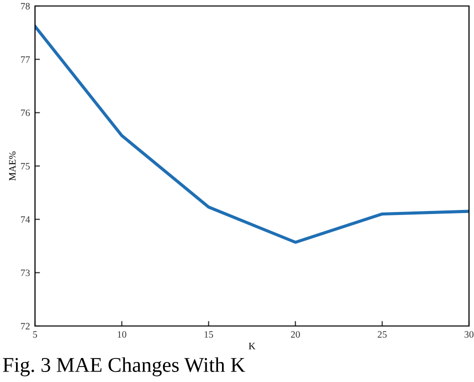 The height and width of the screenshot is (382, 474). What do you see at coordinates (35, 334) in the screenshot?
I see `x-tick-label: 5` at bounding box center [35, 334].